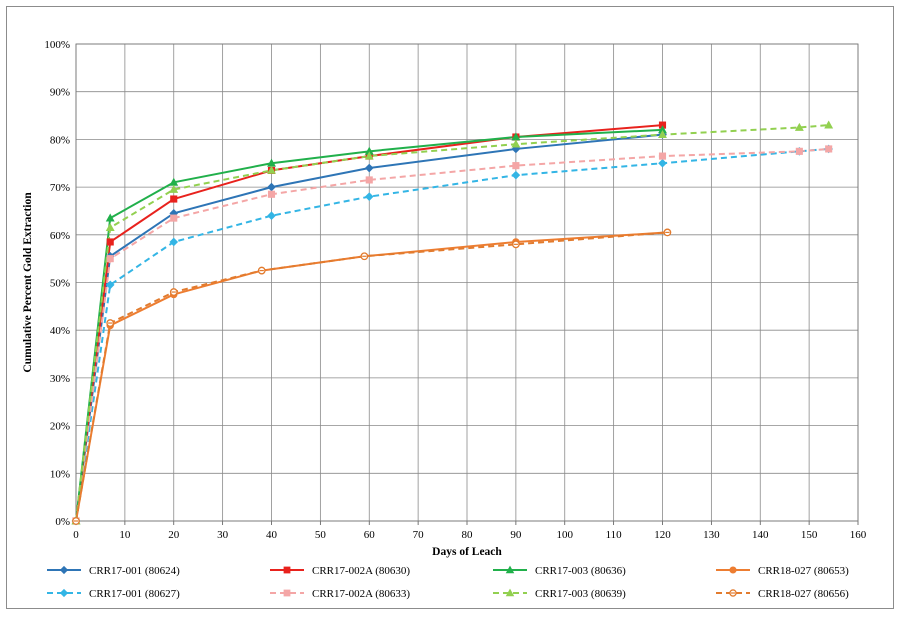 Image resolution: width=904 pixels, height=617 pixels. What do you see at coordinates (516, 535) in the screenshot?
I see `x-tick-label: 90` at bounding box center [516, 535].